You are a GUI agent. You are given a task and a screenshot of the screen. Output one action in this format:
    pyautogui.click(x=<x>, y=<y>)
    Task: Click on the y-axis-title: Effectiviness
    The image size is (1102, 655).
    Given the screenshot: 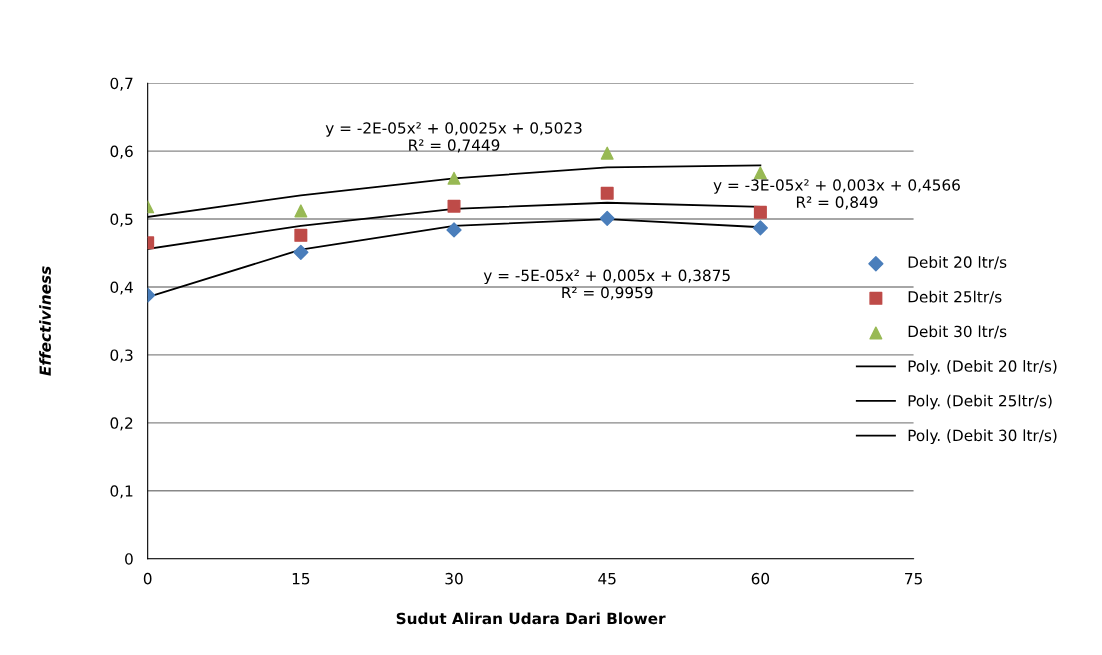 What is the action you would take?
    pyautogui.click(x=45, y=321)
    